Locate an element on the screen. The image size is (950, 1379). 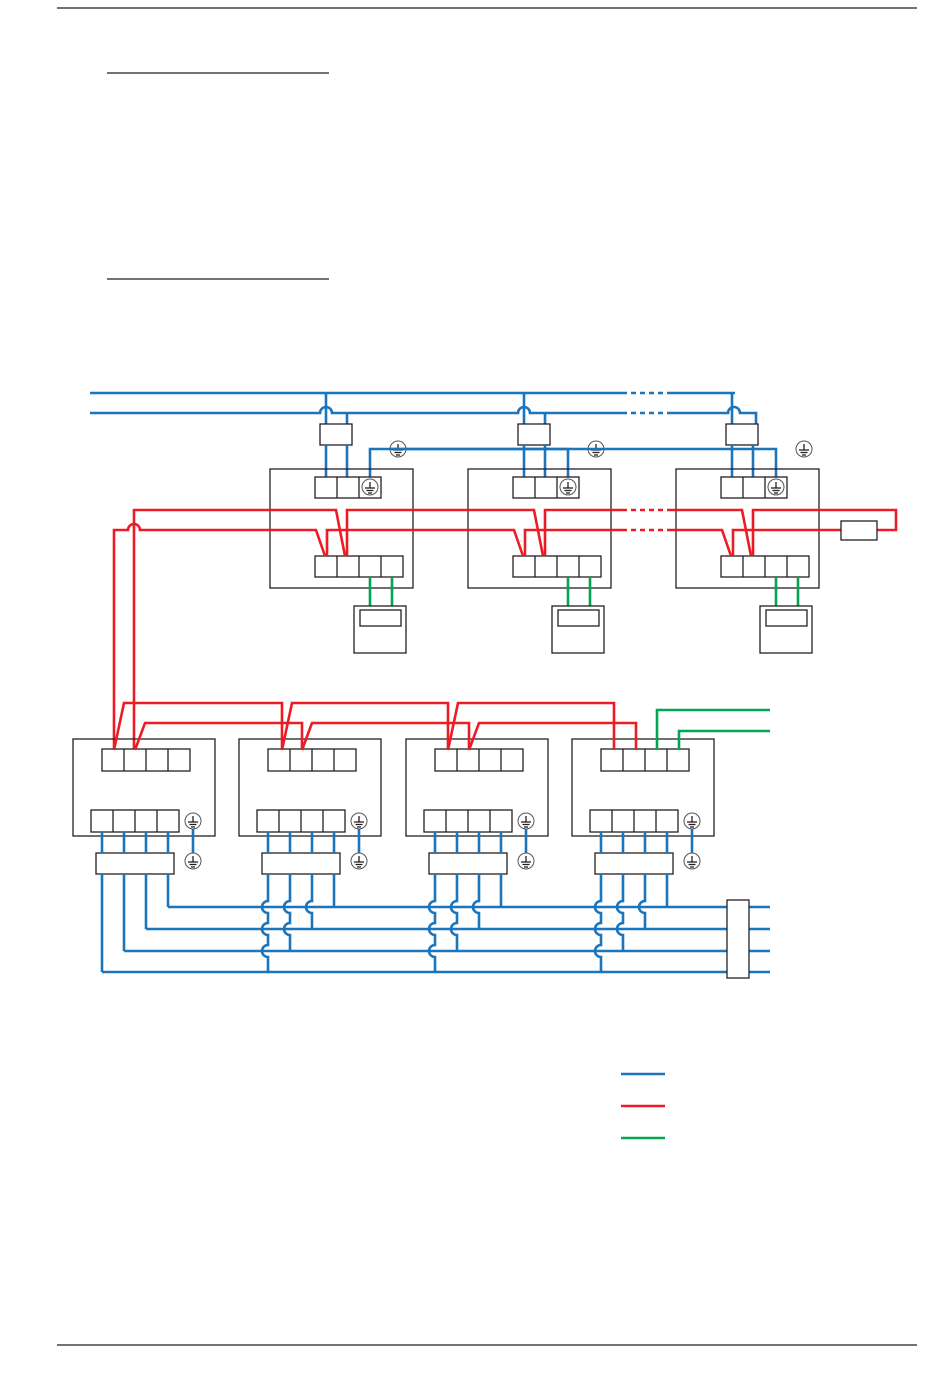
terminator-resistor is located at coordinates (859, 530).